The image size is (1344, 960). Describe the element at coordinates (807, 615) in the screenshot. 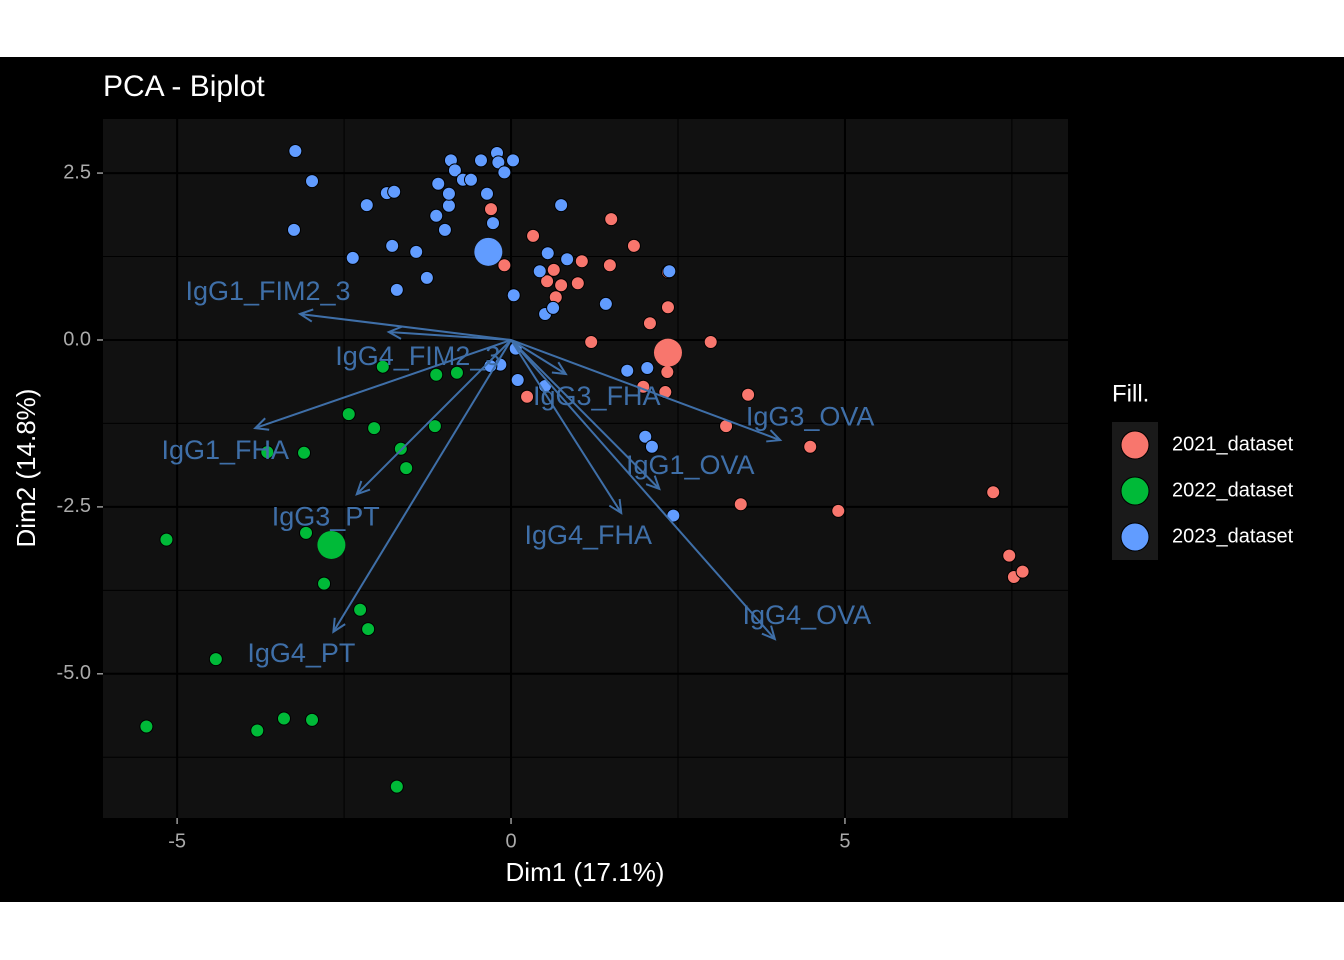

I see `loading-label: IgG4_OVA` at that location.